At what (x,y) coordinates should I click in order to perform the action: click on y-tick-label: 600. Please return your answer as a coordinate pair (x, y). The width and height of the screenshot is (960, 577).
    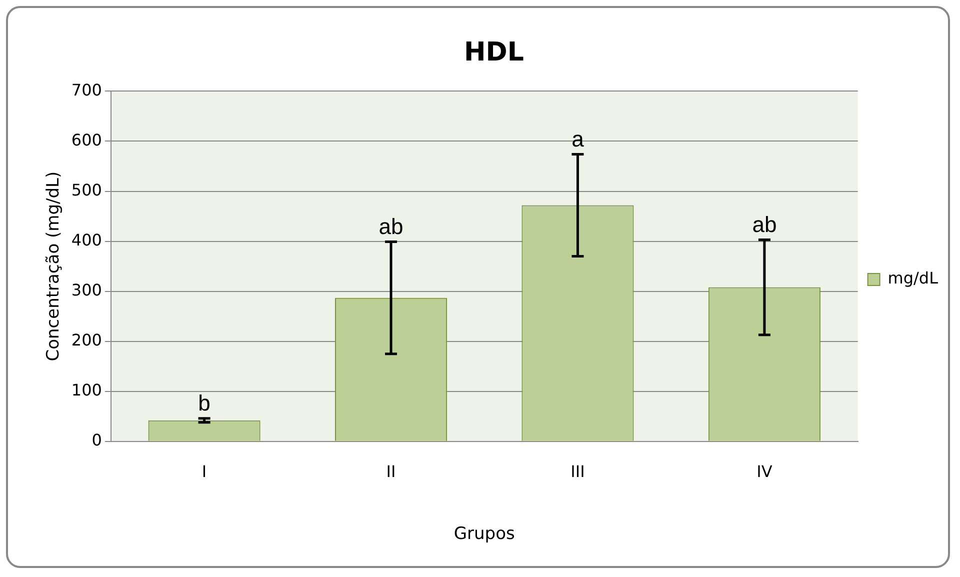
    Looking at the image, I should click on (86, 140).